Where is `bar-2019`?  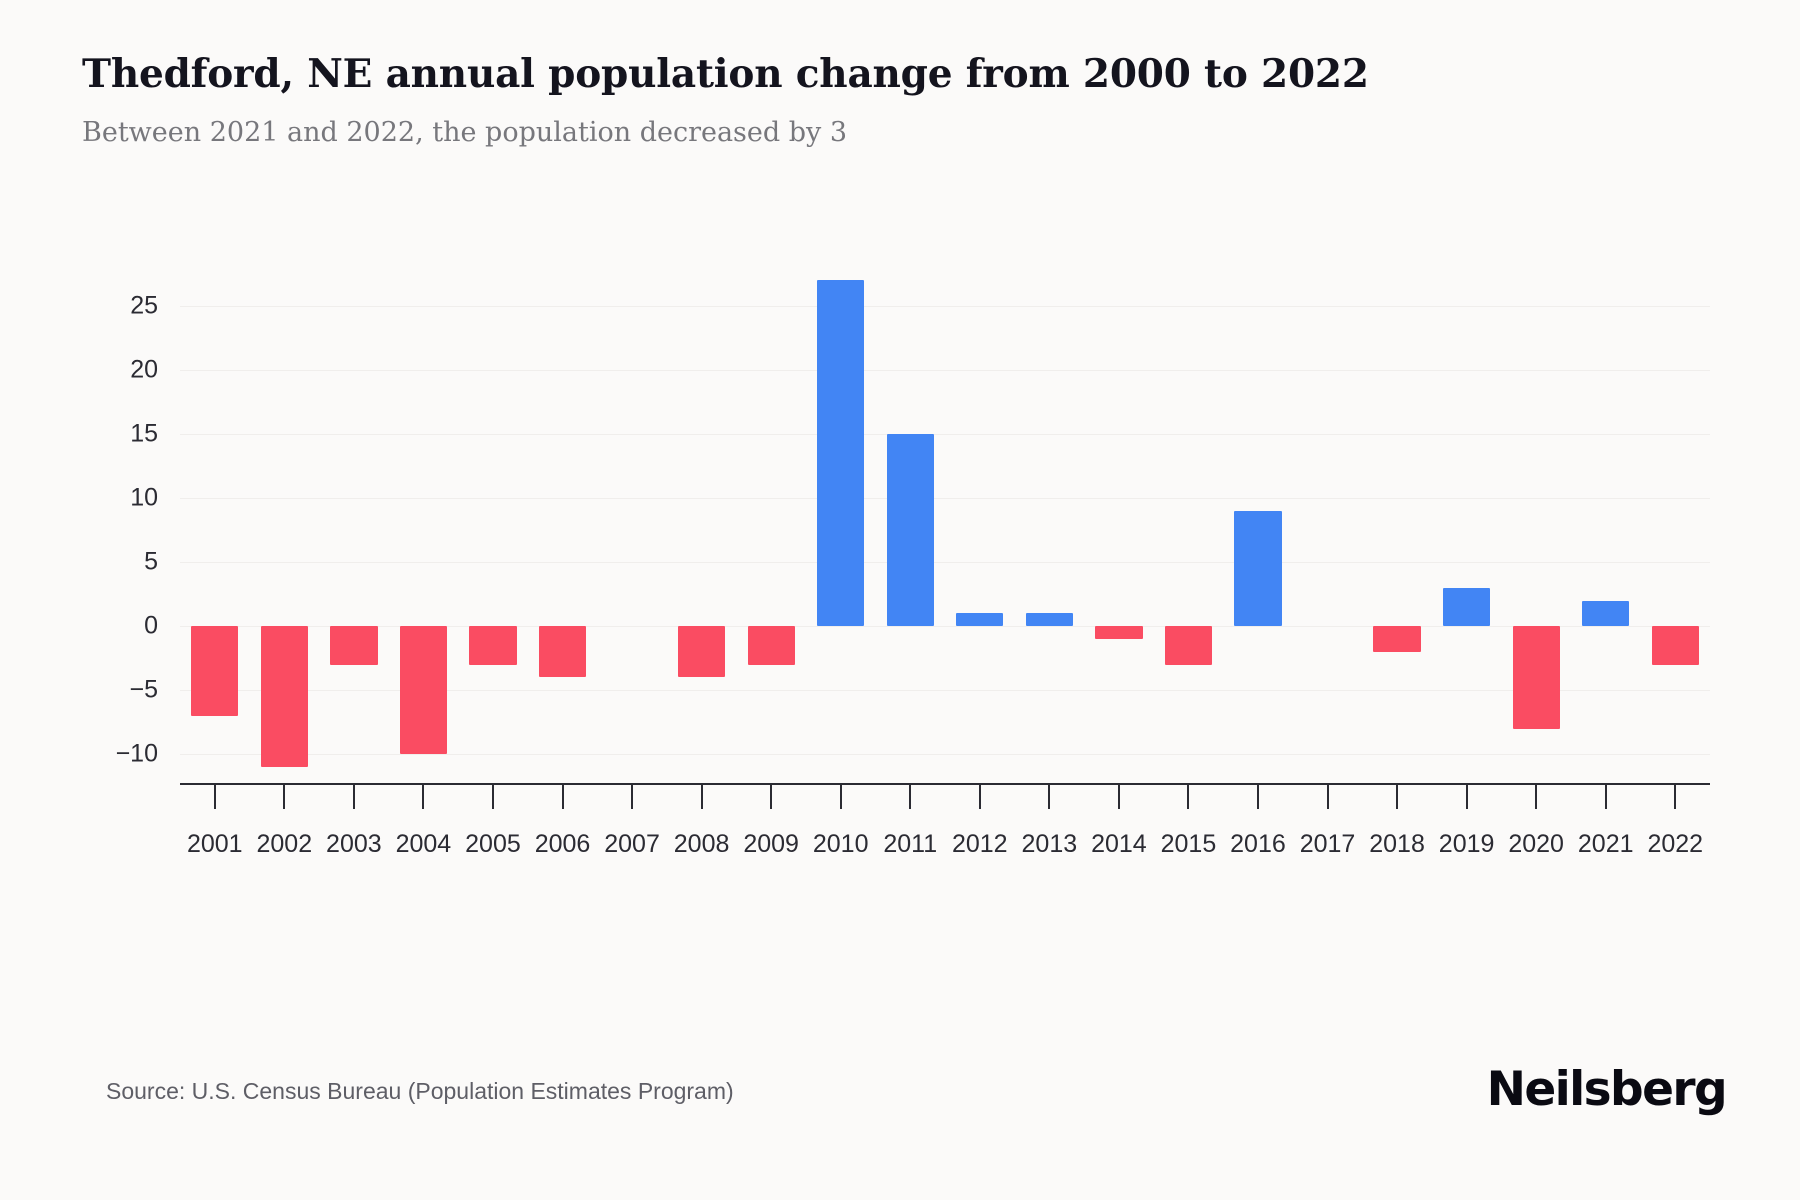 bar-2019 is located at coordinates (1466, 607).